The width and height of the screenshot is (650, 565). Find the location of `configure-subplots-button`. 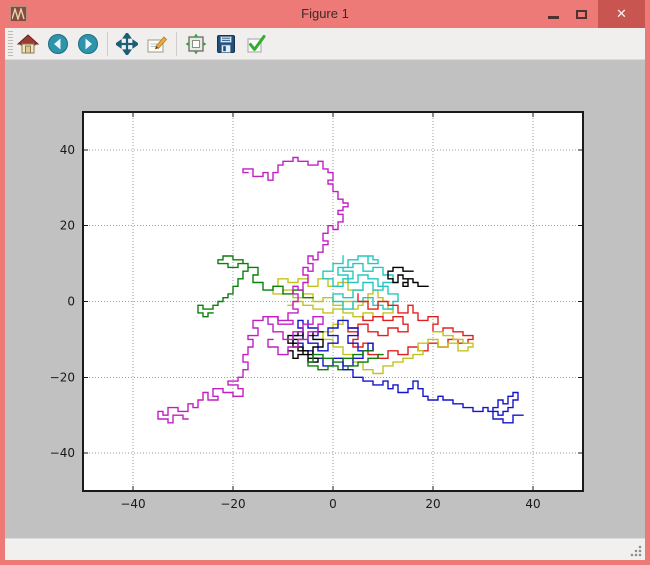

configure-subplots-button is located at coordinates (196, 44).